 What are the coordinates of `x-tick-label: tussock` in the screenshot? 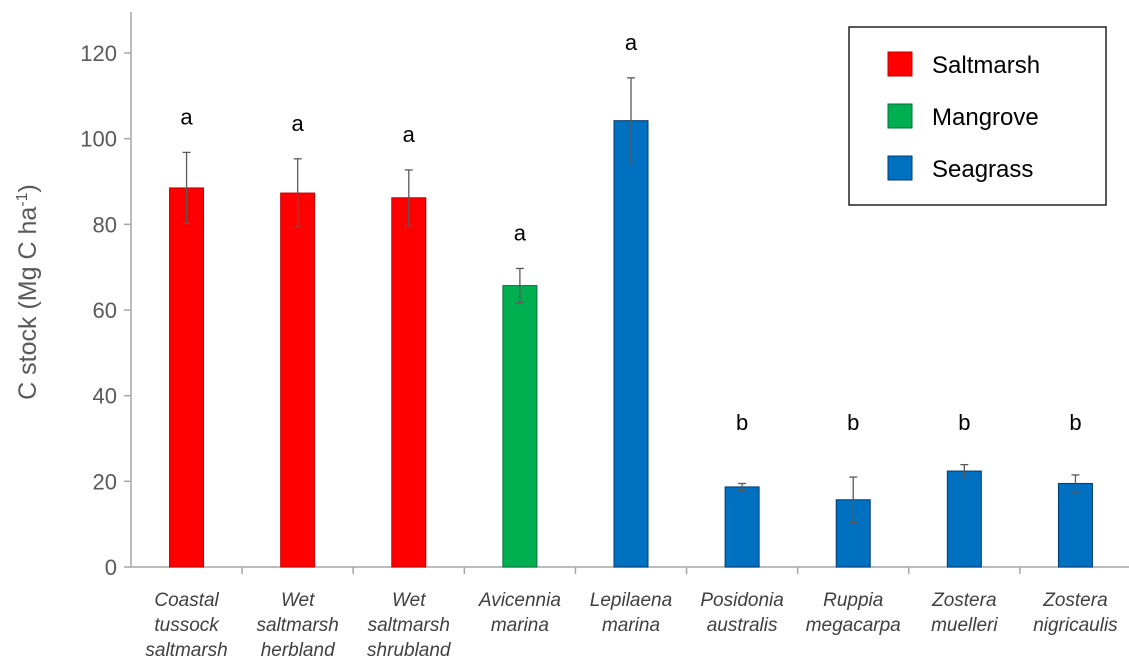 It's located at (187, 625).